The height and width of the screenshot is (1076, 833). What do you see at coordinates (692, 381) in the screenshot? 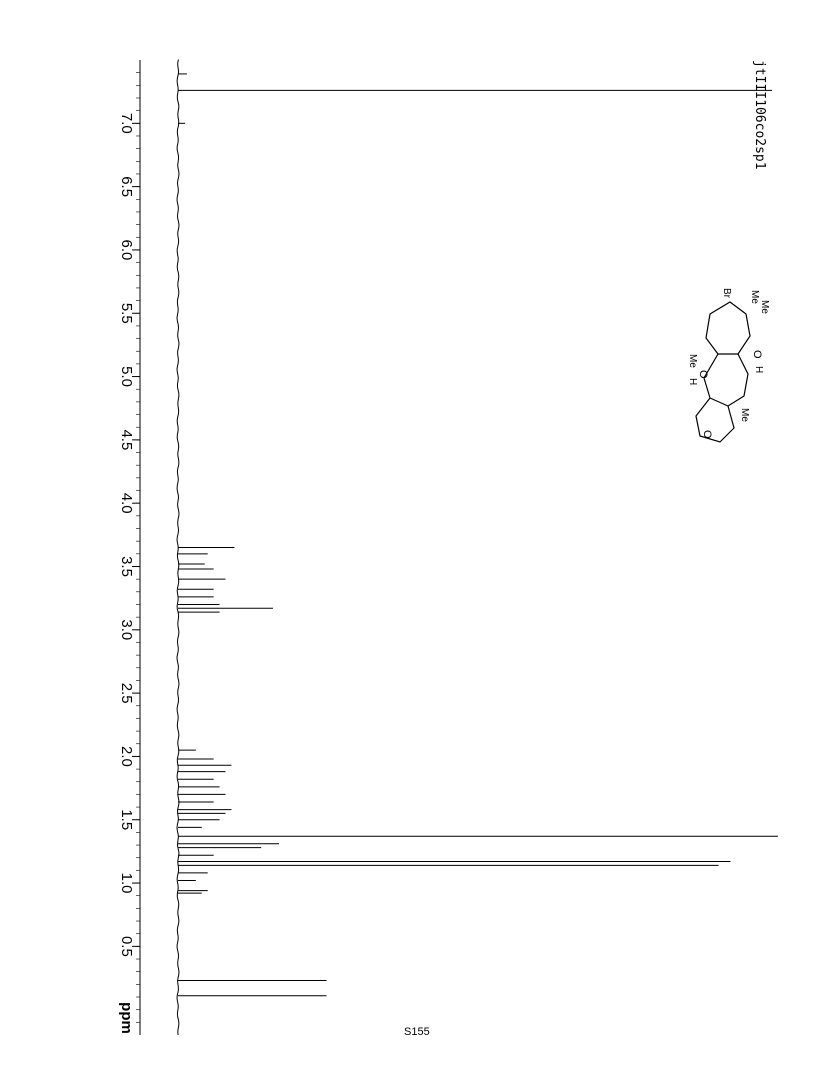
I see `structure-label-h-2: H` at bounding box center [692, 381].